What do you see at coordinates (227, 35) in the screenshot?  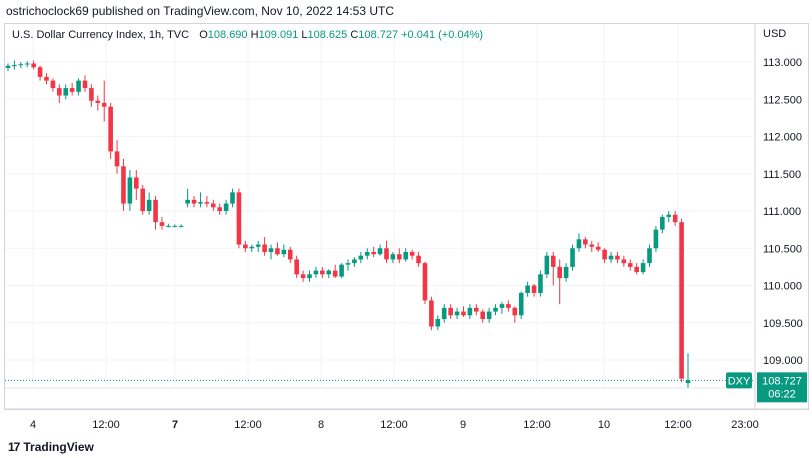 I see `legend-open: 108.690` at bounding box center [227, 35].